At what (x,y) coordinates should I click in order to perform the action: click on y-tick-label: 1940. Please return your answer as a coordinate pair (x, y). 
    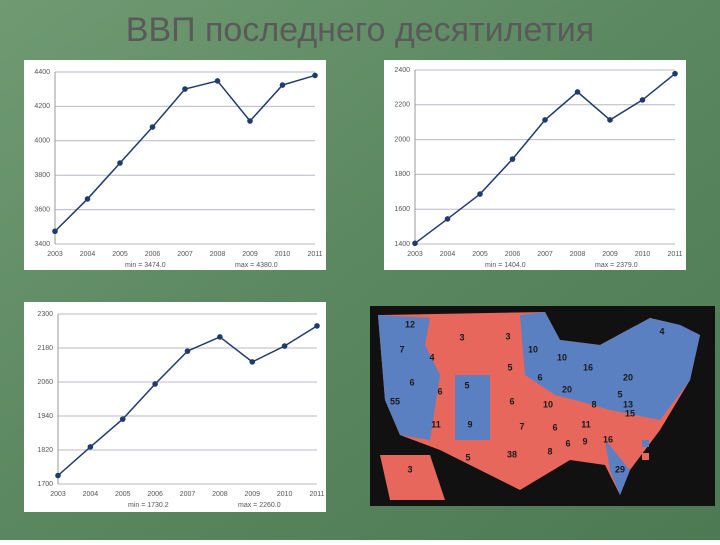
    Looking at the image, I should click on (45, 416).